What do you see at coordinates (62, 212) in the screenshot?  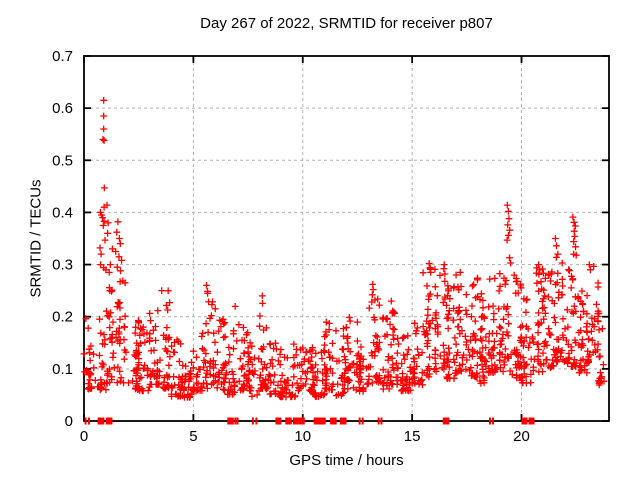 I see `svg-text: 0.4` at bounding box center [62, 212].